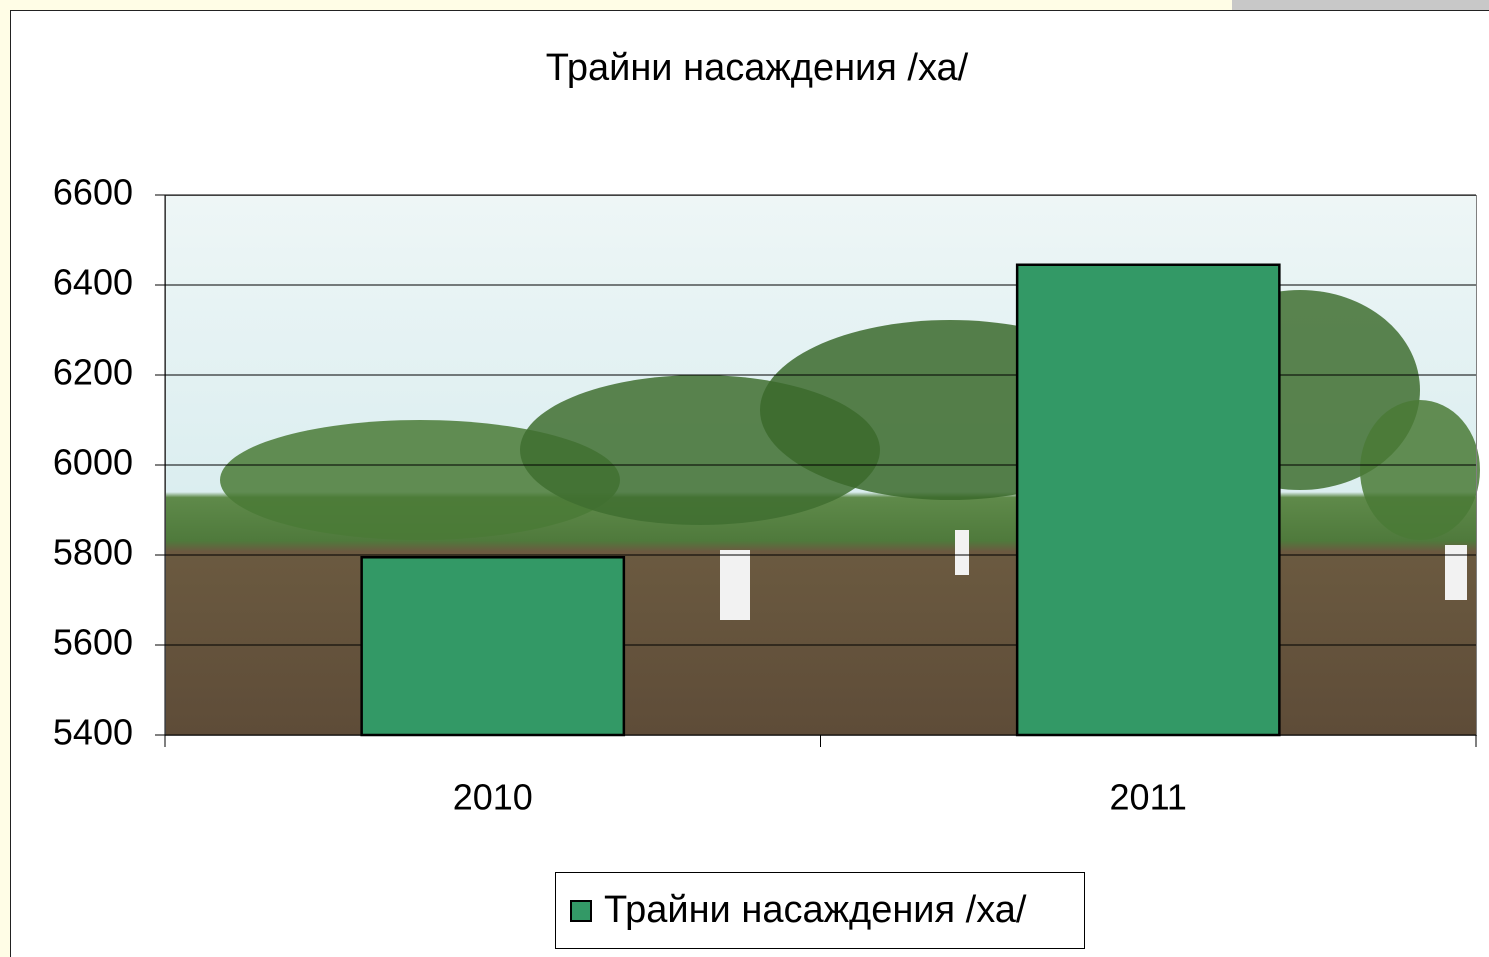 This screenshot has height=957, width=1489. Describe the element at coordinates (815, 910) in the screenshot. I see `legend-label: Трайни насаждения /ха/` at that location.